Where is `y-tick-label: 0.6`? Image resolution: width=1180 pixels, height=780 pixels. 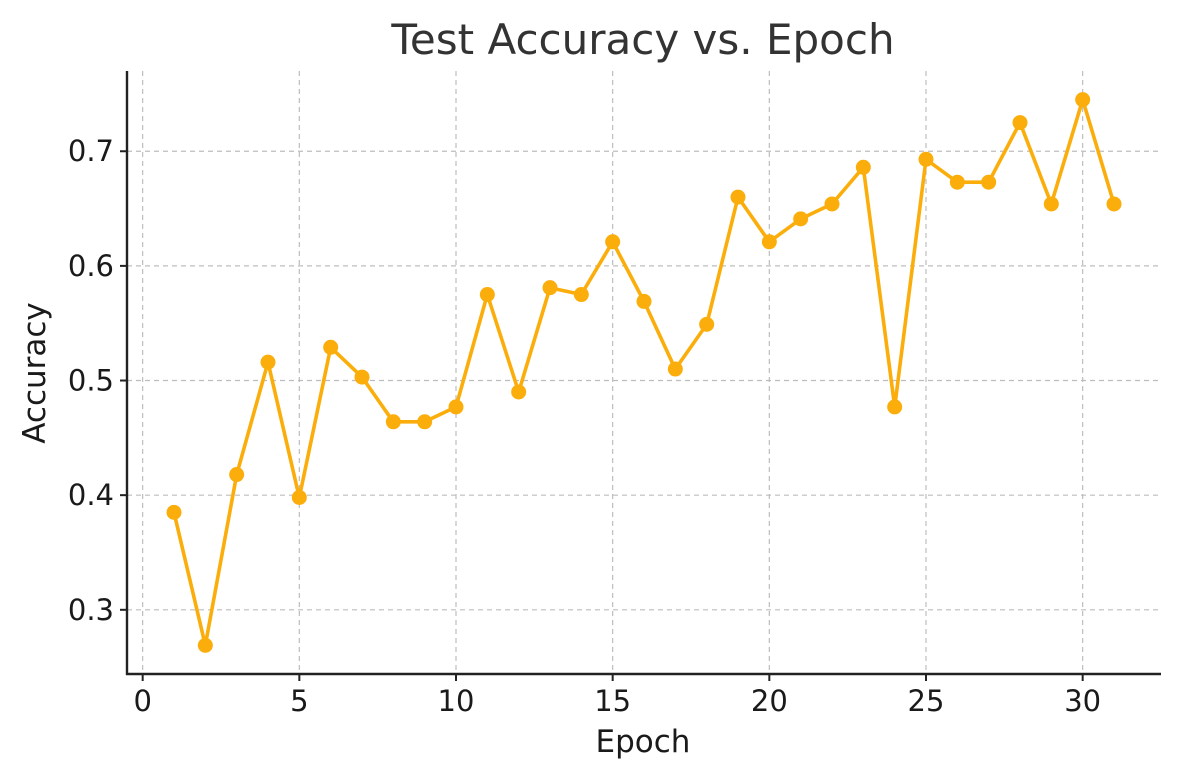 y-tick-label: 0.6 is located at coordinates (91, 266).